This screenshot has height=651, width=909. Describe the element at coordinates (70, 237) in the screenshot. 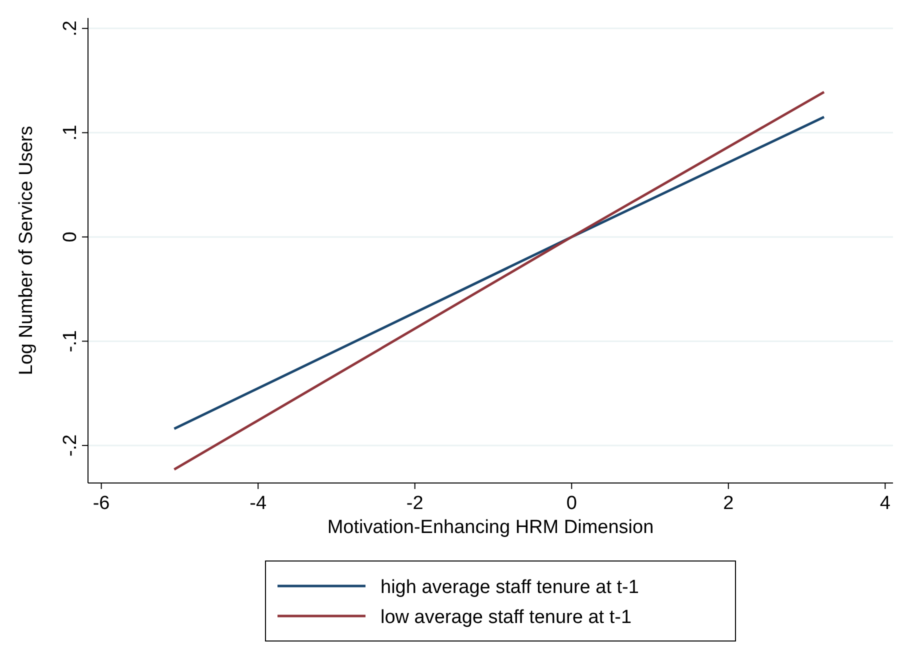

I see `y-tick-label: 0` at that location.